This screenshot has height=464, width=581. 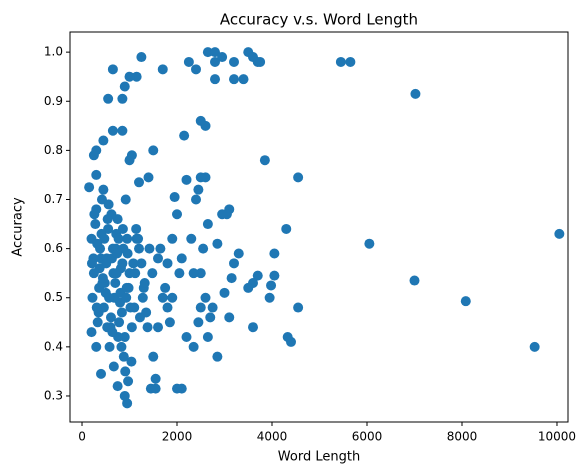 What do you see at coordinates (557, 437) in the screenshot?
I see `x-tick-label: 10000` at bounding box center [557, 437].